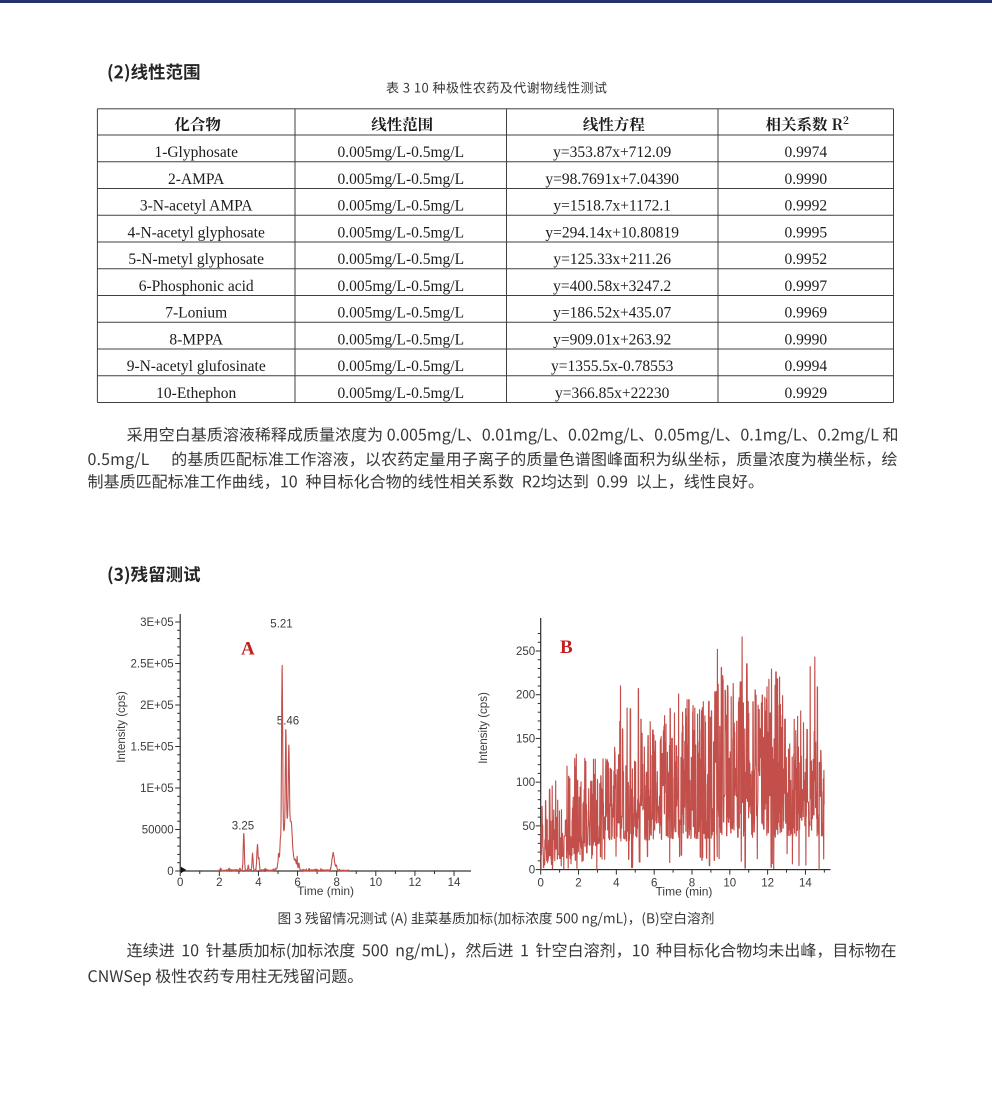 The image size is (992, 1108). I want to click on svg-text: 50000, so click(158, 831).